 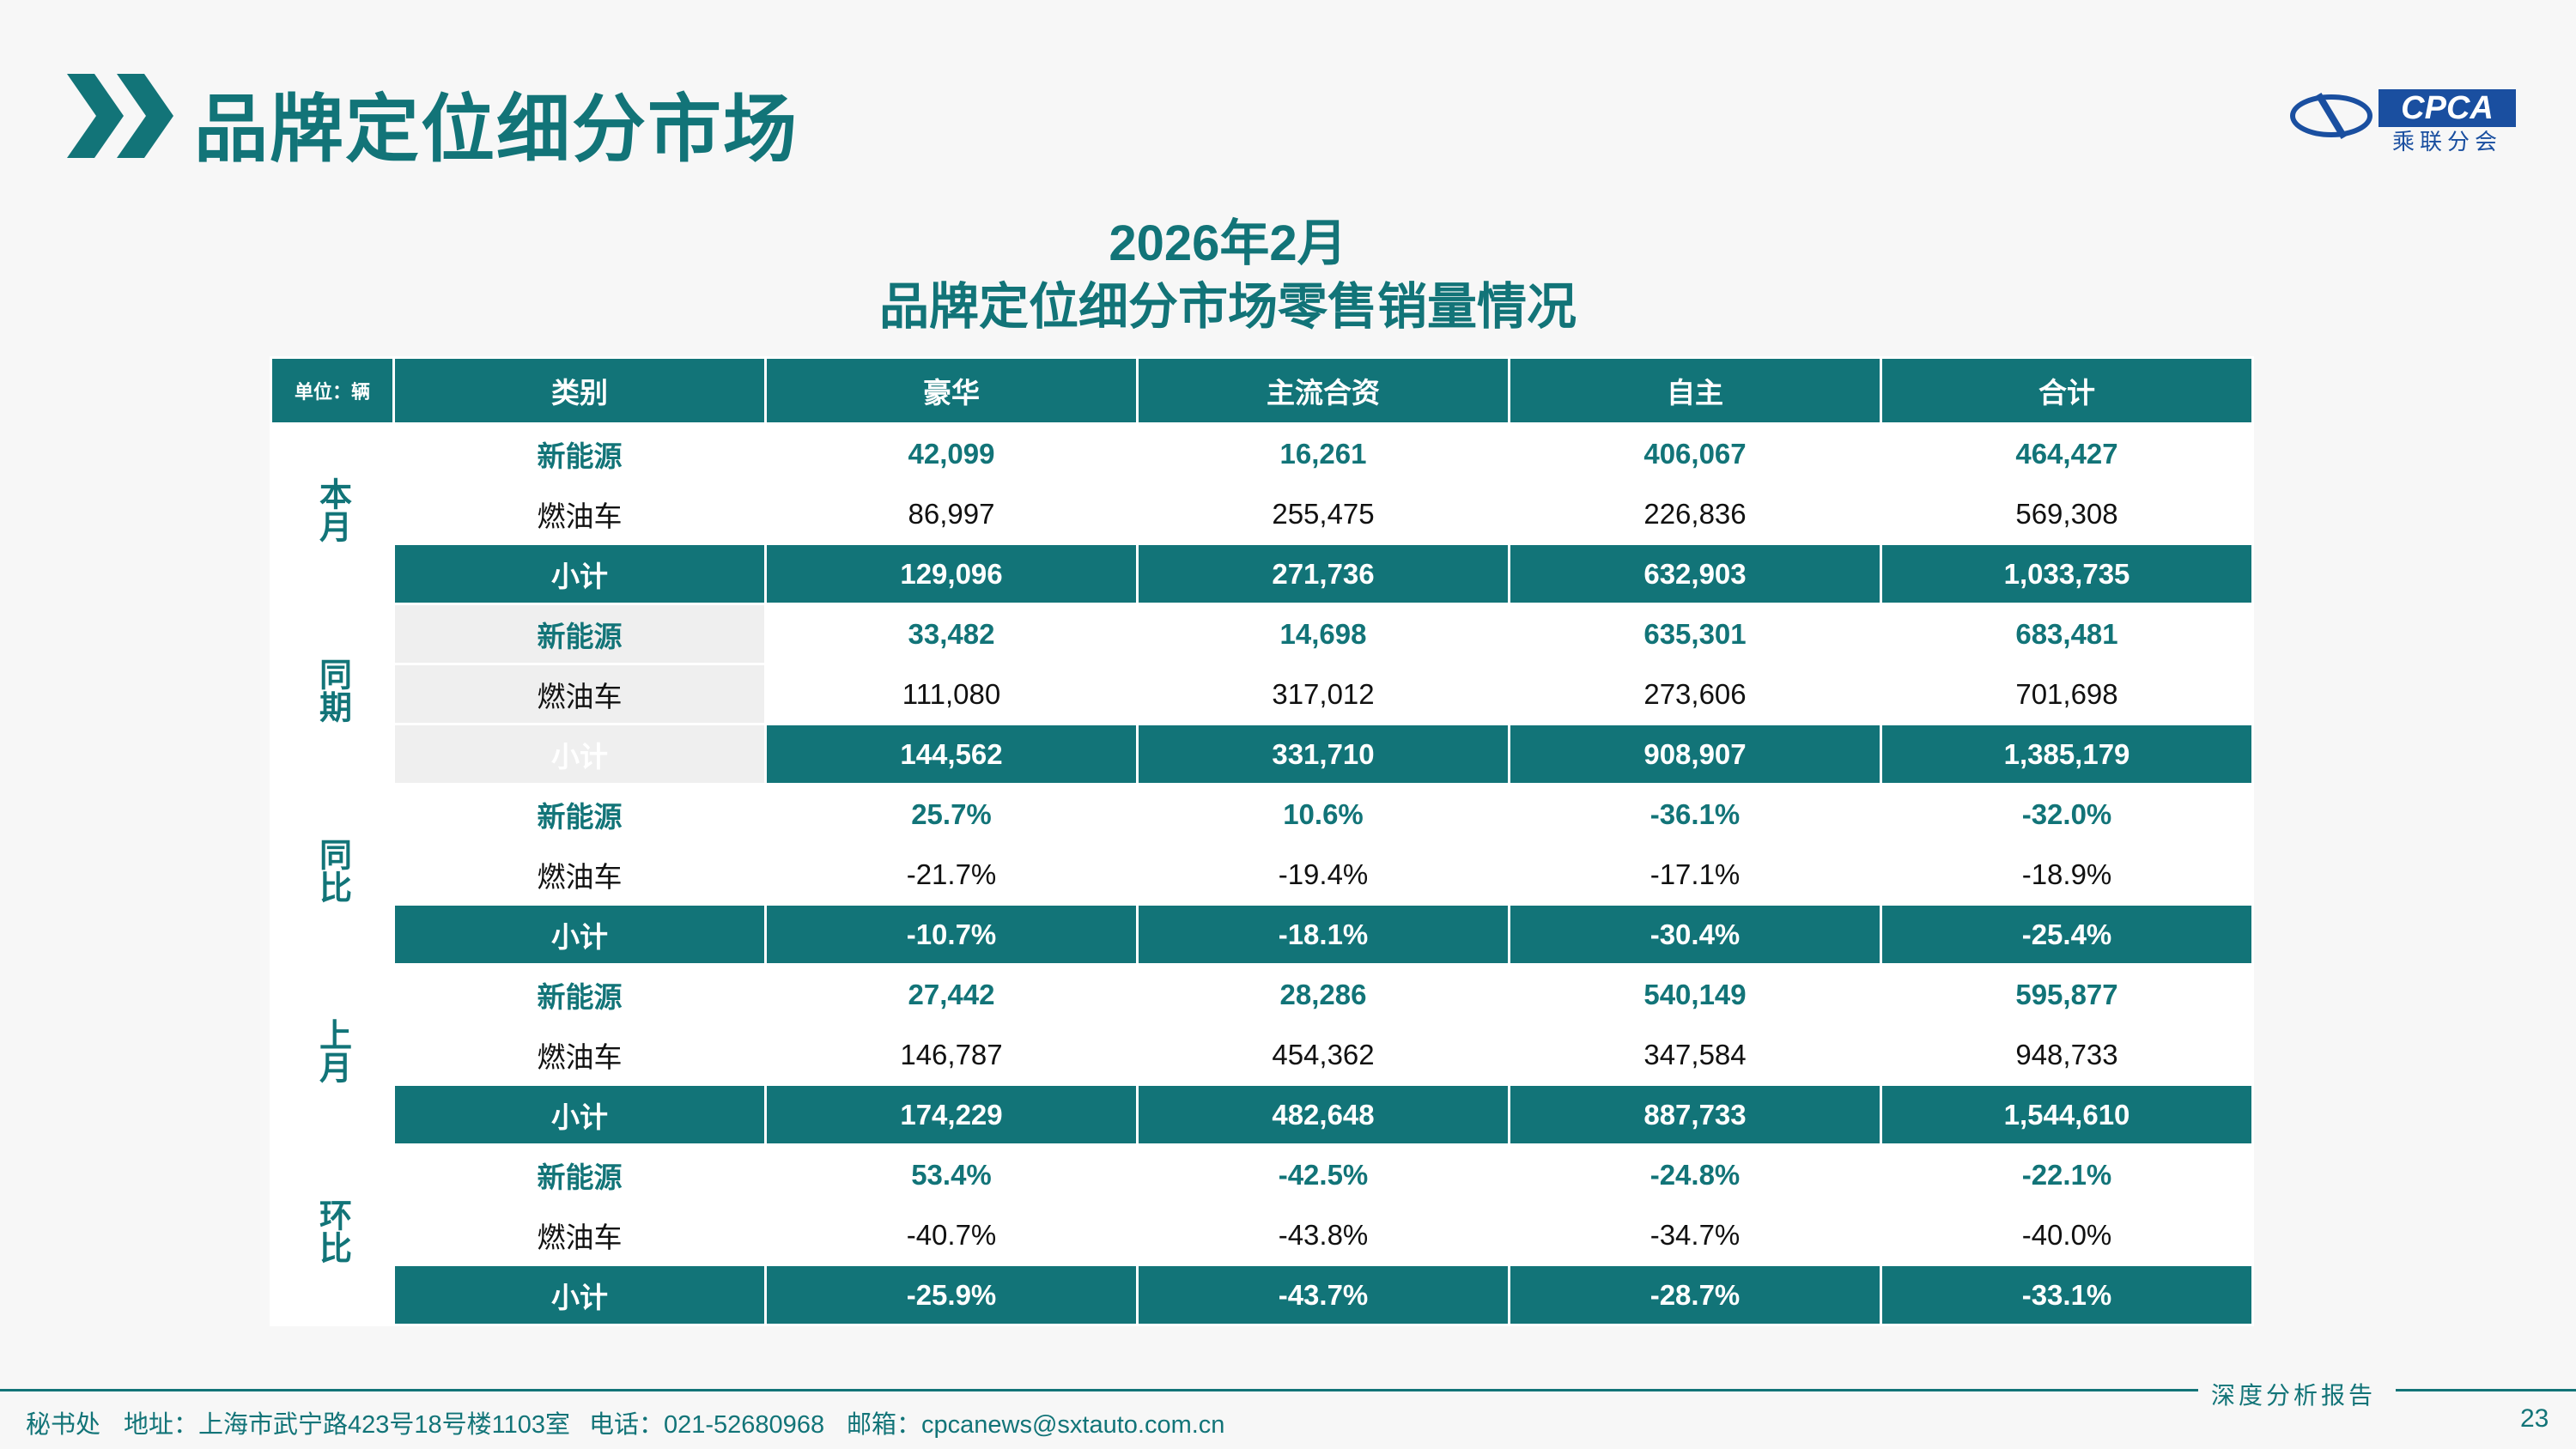 I want to click on value-cell: 42,099, so click(x=951, y=453).